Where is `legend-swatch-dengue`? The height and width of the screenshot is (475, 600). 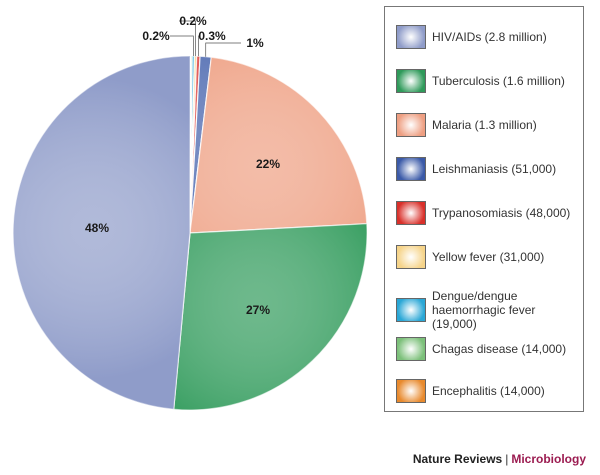
legend-swatch-dengue is located at coordinates (411, 310).